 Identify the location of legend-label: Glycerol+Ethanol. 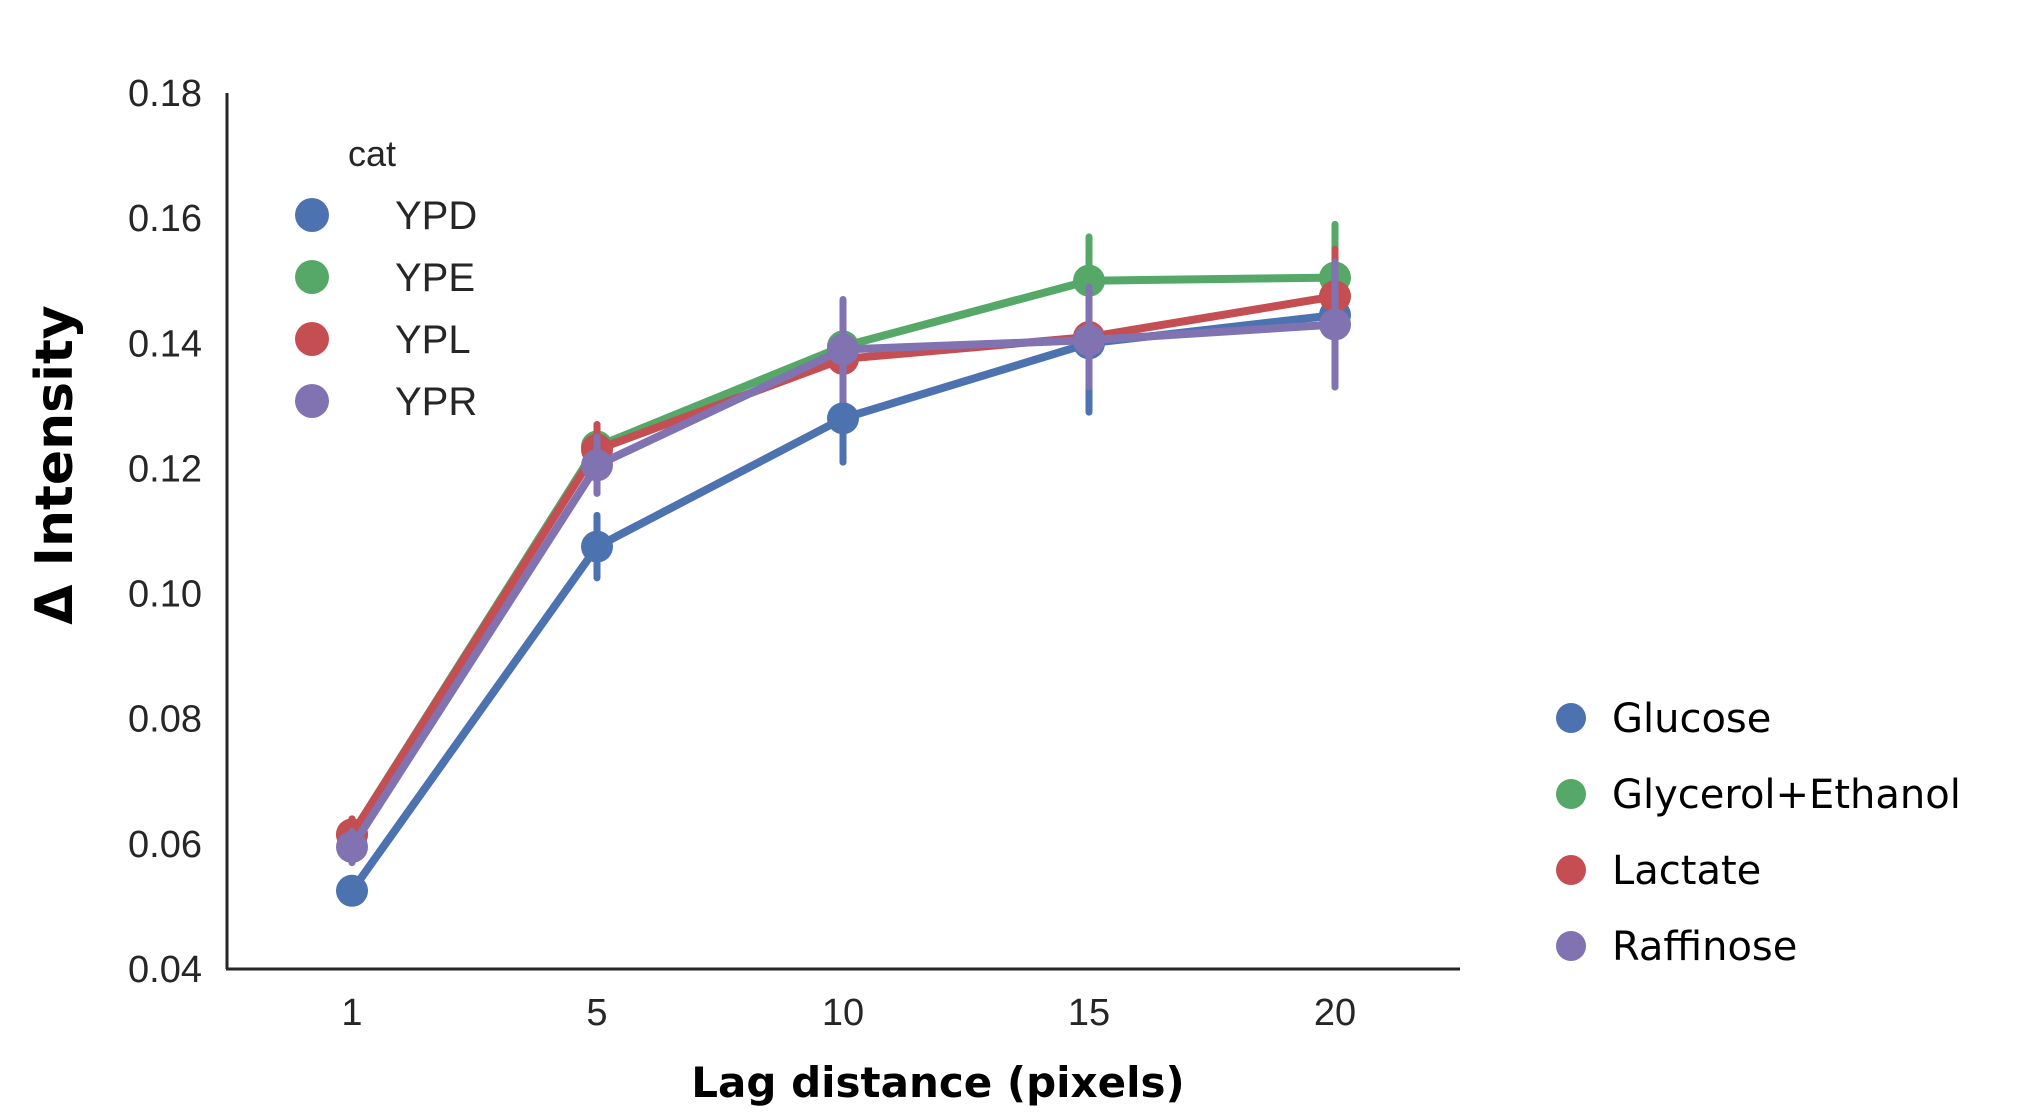
(1786, 795).